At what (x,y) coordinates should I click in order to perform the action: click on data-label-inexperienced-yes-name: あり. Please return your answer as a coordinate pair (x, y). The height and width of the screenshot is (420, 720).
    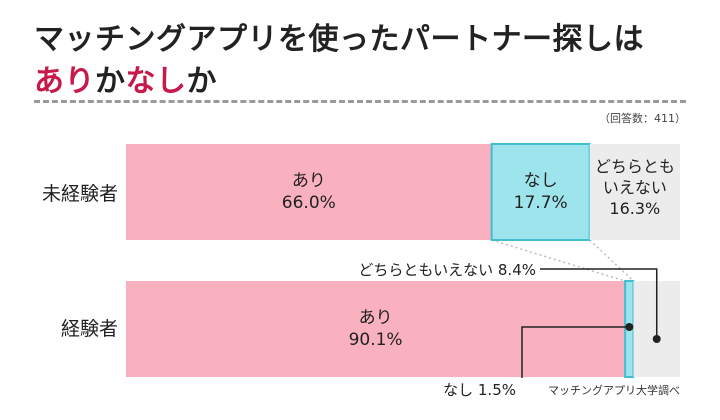
    Looking at the image, I should click on (309, 181).